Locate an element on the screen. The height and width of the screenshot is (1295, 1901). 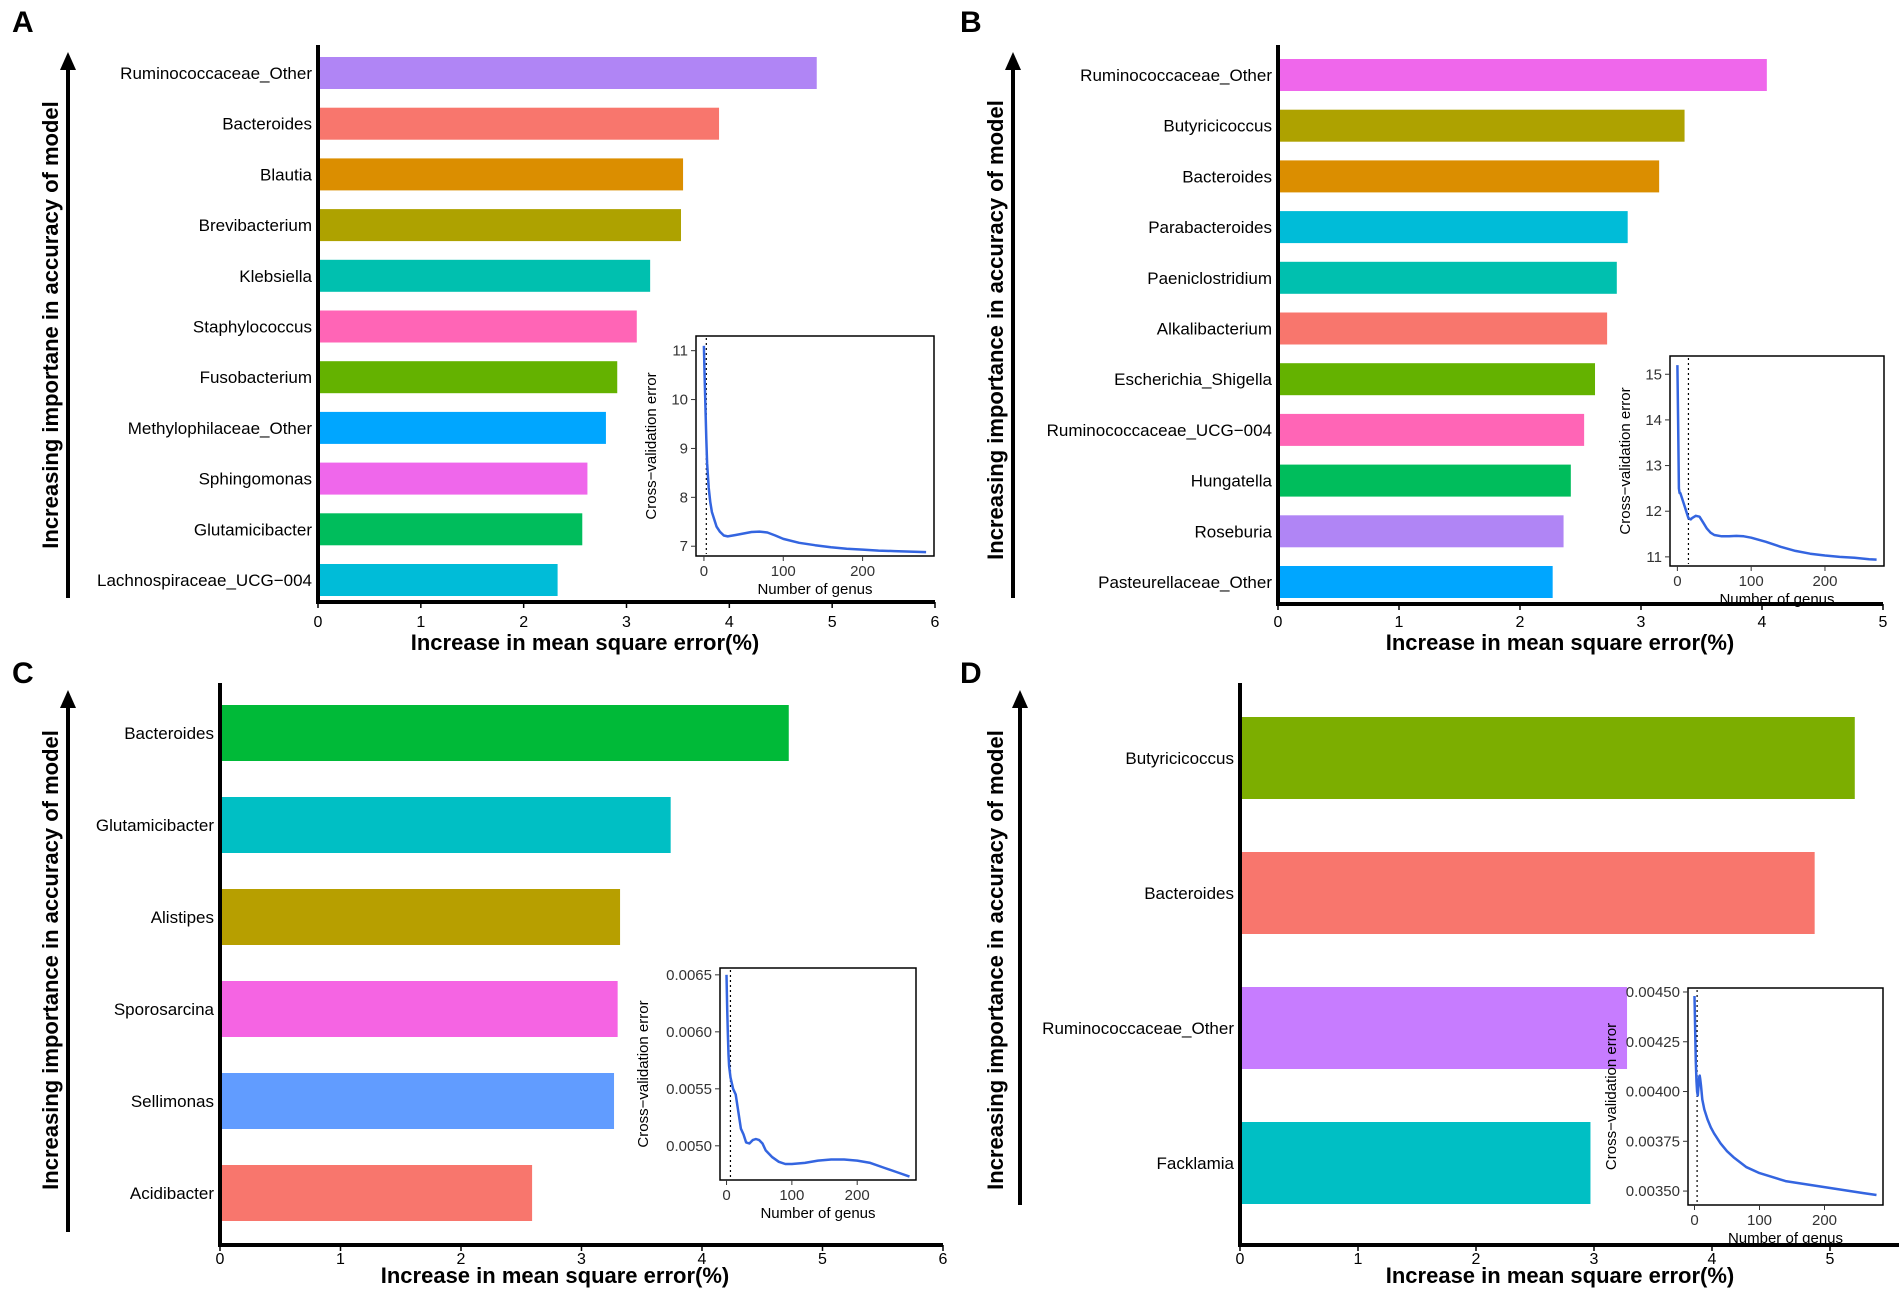
category-label: Alistipes is located at coordinates (182, 917).